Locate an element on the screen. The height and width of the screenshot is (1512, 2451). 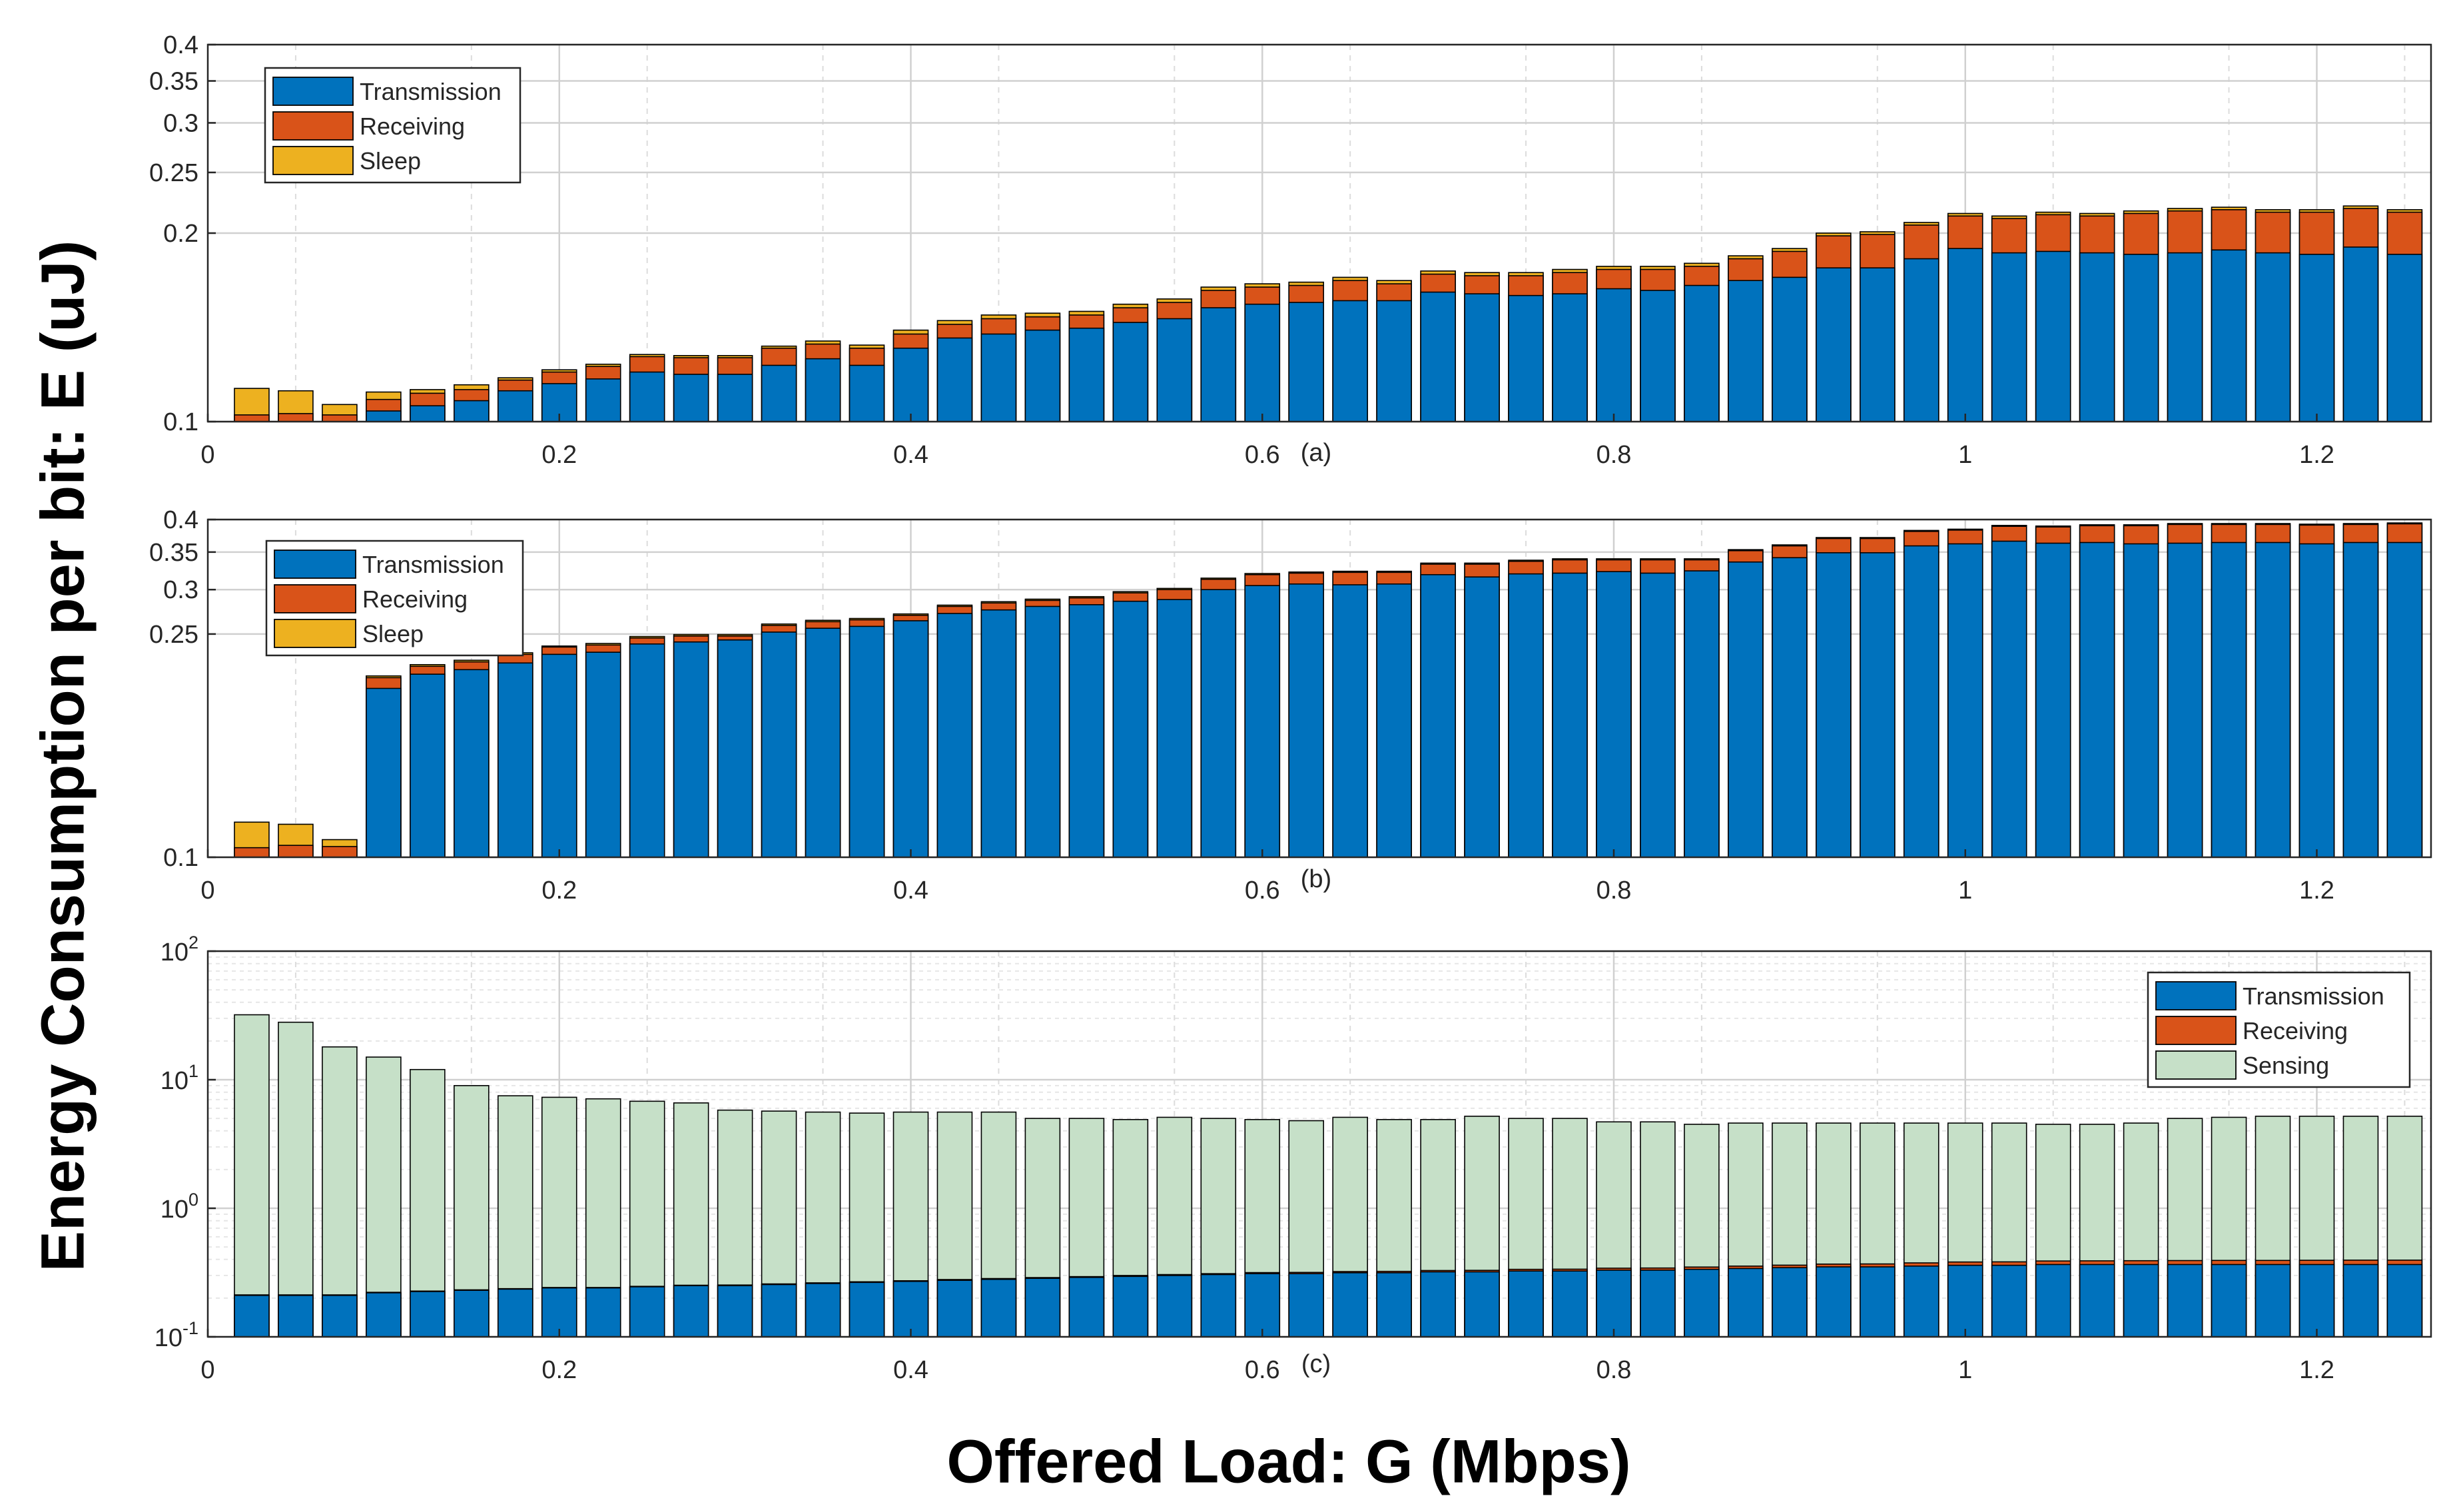
y-tick-label: 10² is located at coordinates (179, 950).